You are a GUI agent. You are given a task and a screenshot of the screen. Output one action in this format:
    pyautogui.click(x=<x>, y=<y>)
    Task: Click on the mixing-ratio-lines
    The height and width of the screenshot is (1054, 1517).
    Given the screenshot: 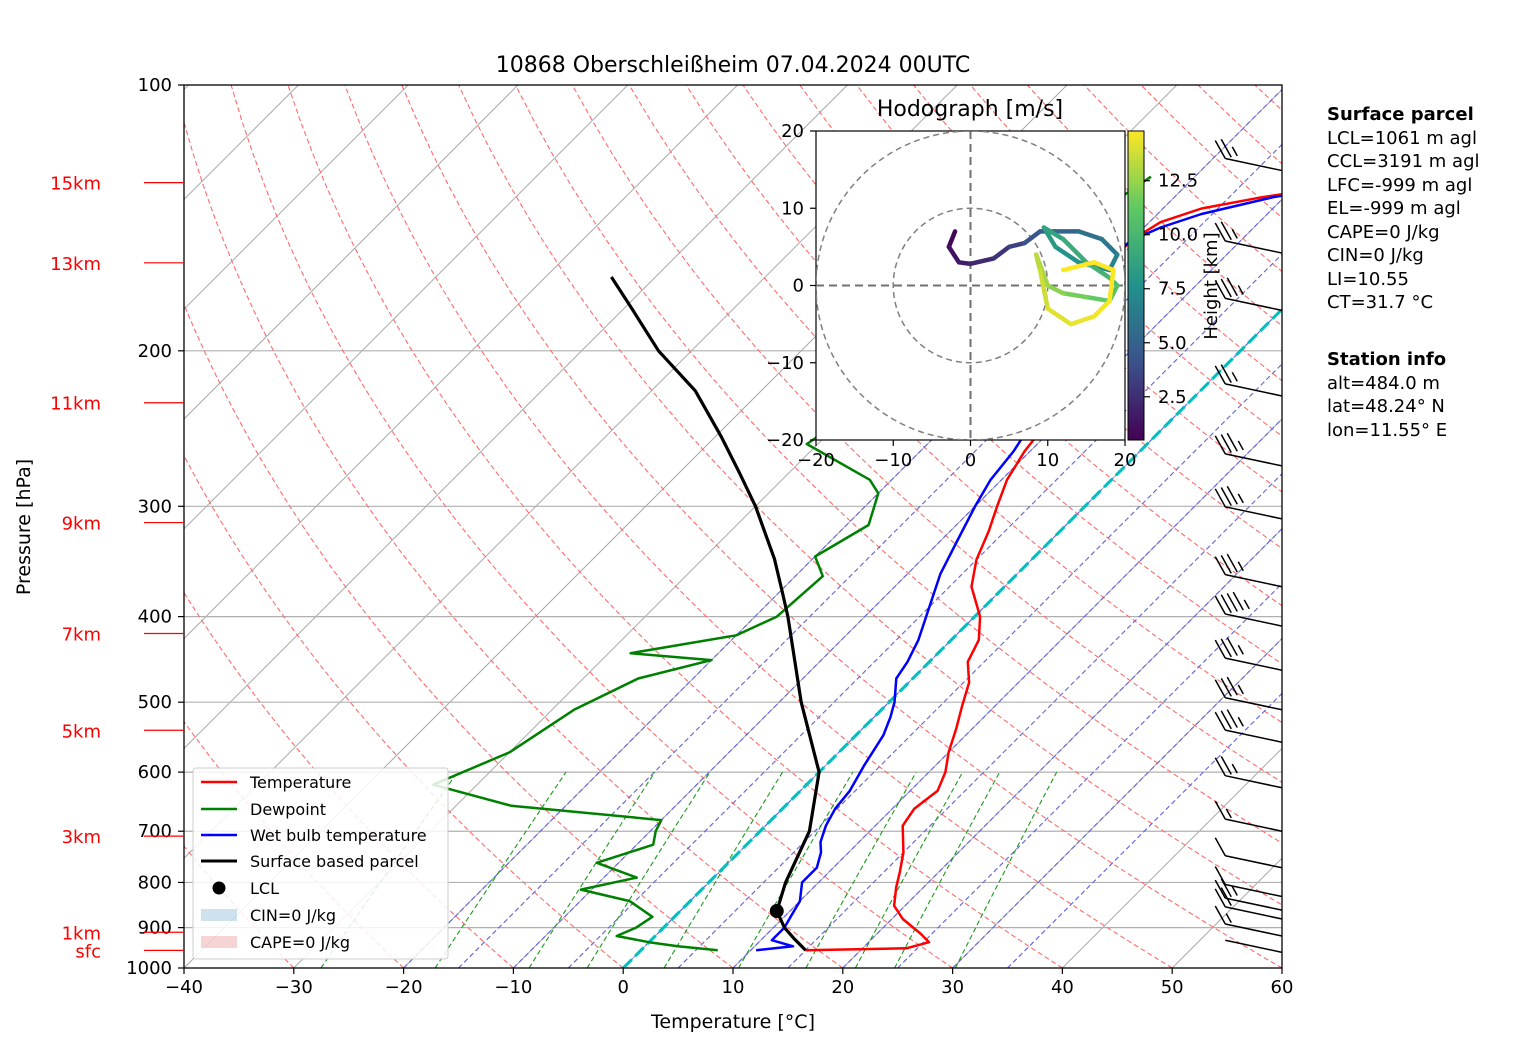 What is the action you would take?
    pyautogui.click(x=689, y=869)
    